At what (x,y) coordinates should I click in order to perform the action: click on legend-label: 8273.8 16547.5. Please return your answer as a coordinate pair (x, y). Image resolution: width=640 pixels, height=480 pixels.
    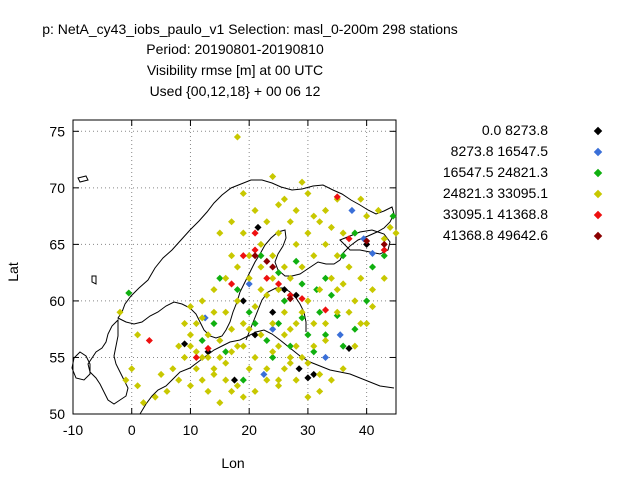
    Looking at the image, I should click on (499, 151).